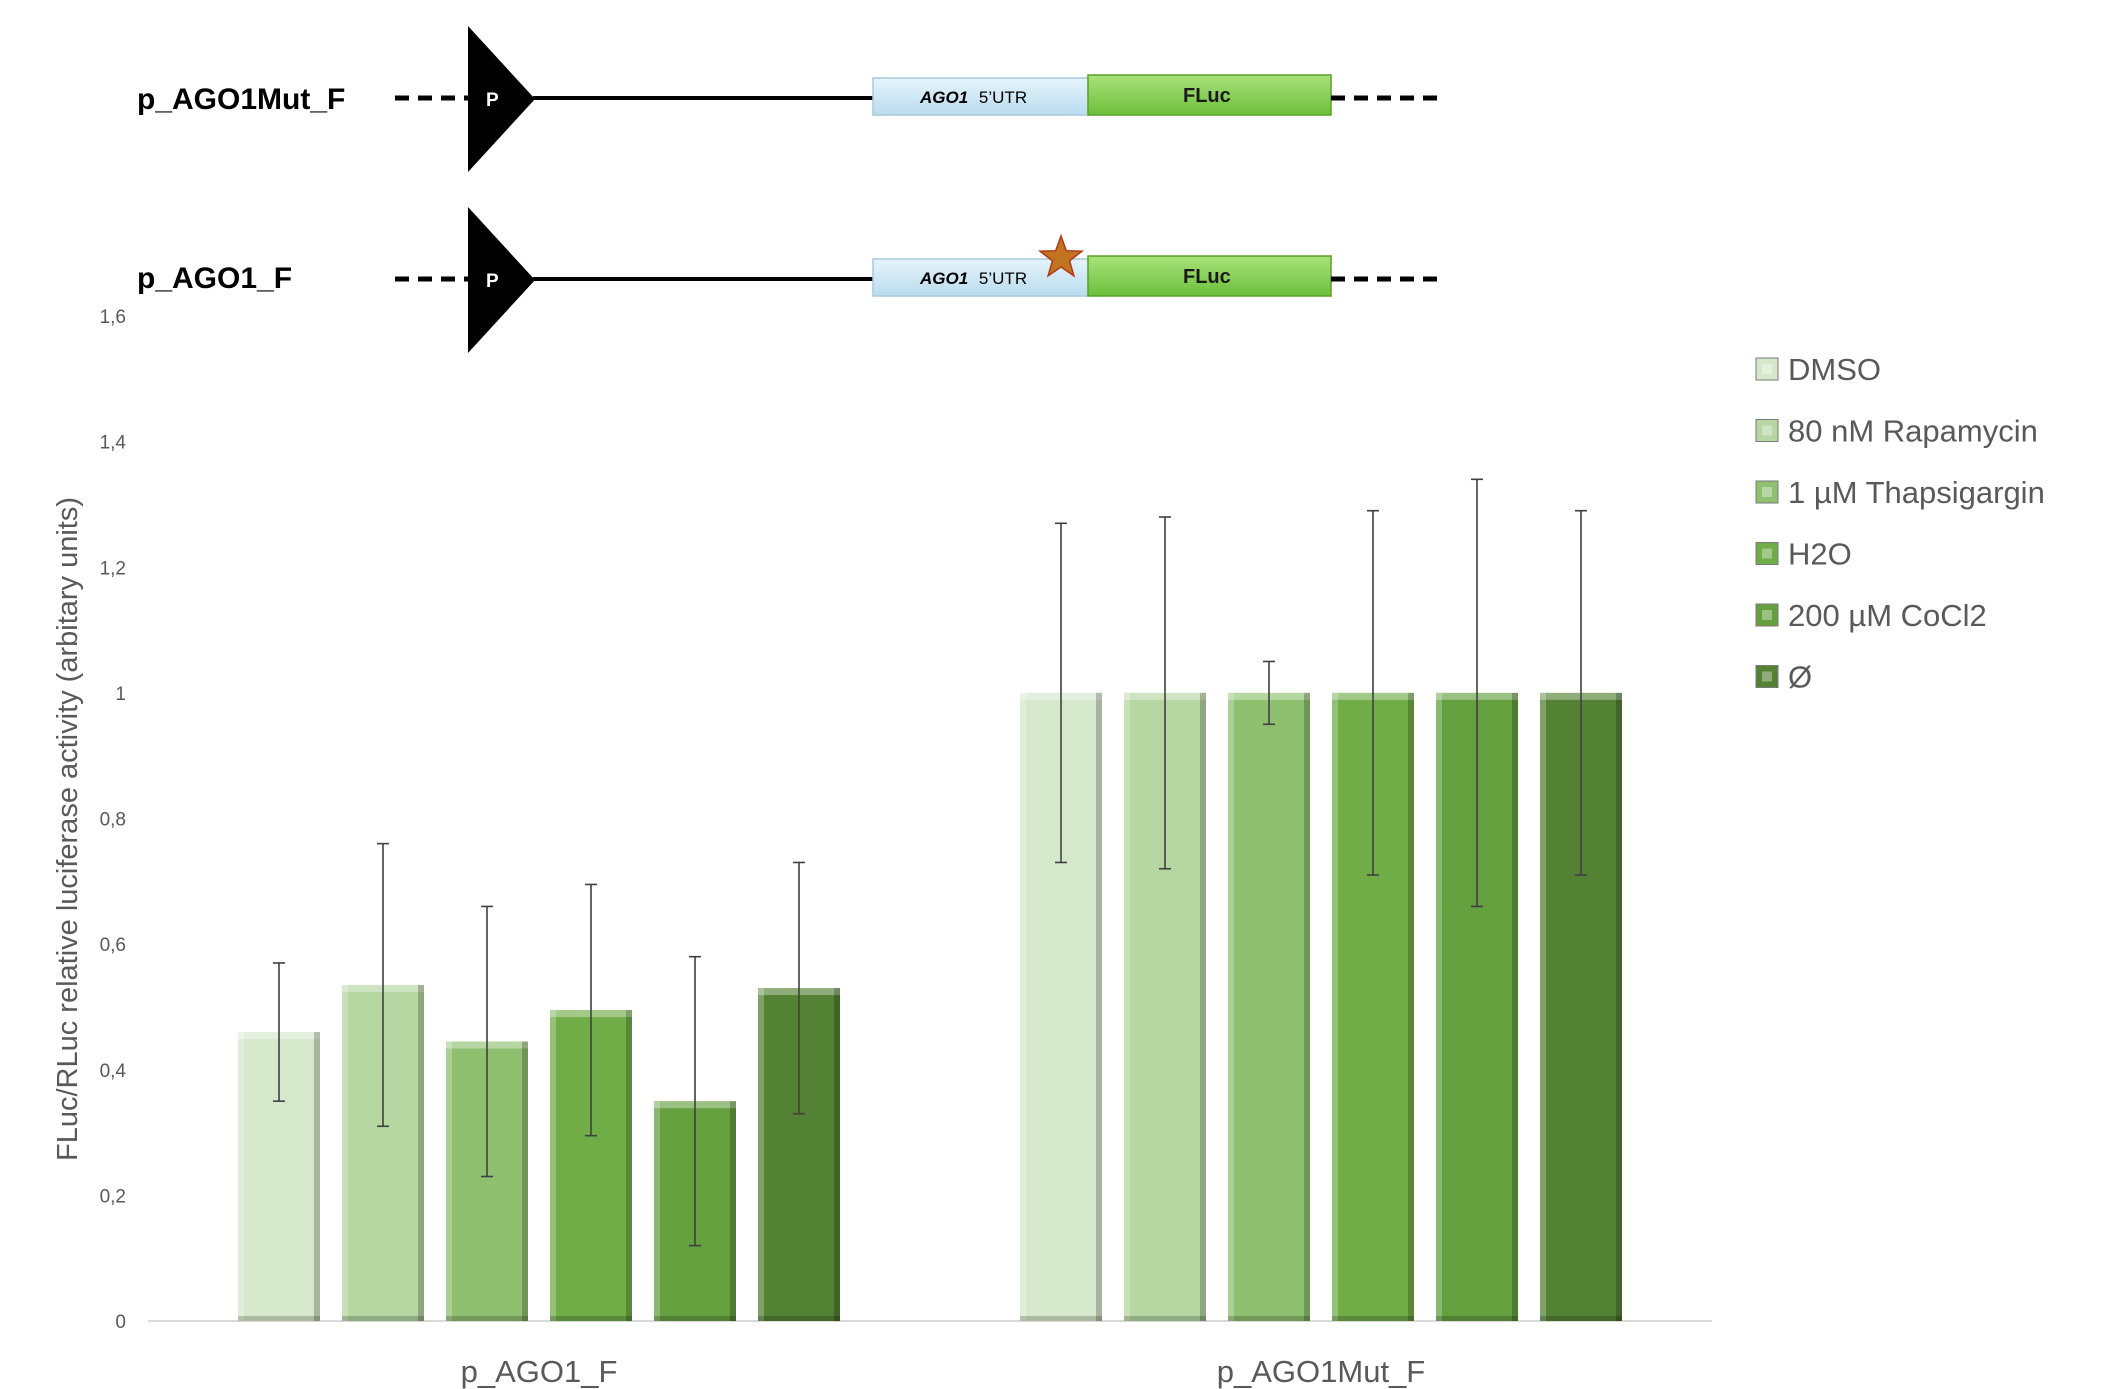 This screenshot has width=2110, height=1389. What do you see at coordinates (943, 278) in the screenshot?
I see `utr-gene-label: AGO1` at bounding box center [943, 278].